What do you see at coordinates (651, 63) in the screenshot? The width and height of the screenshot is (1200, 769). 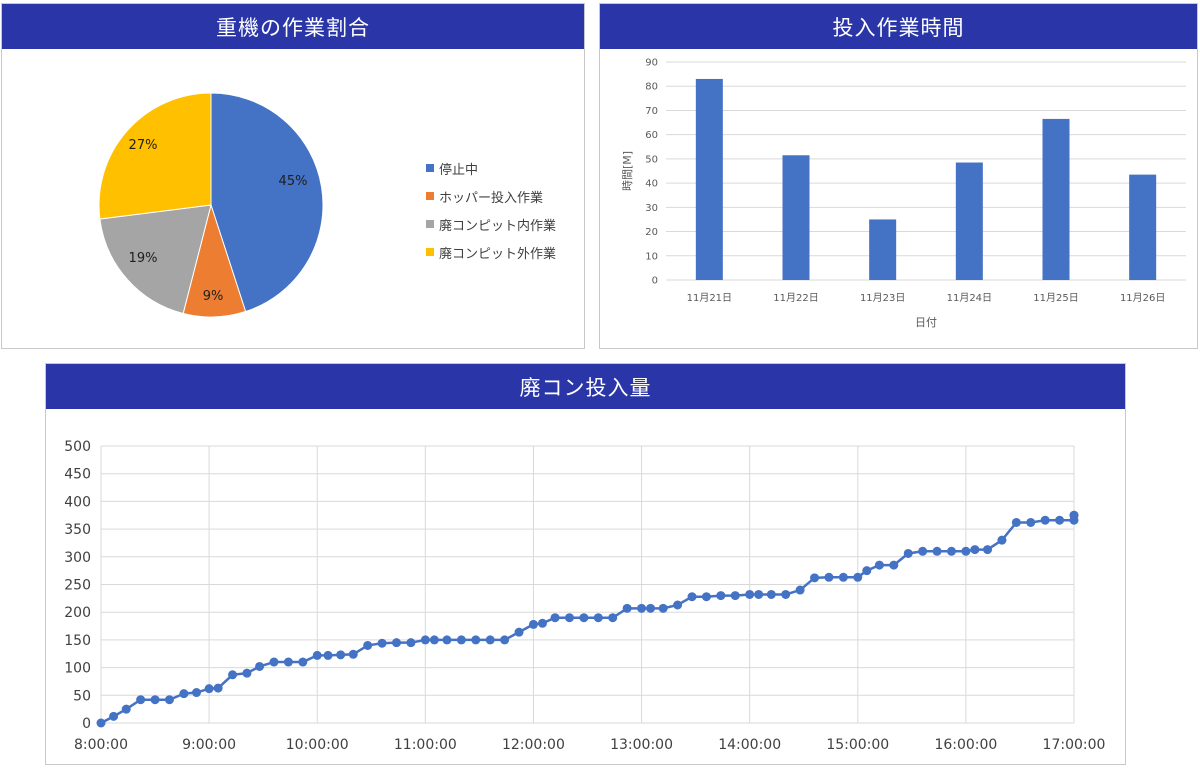 I see `bar-y-tick-label: 90` at bounding box center [651, 63].